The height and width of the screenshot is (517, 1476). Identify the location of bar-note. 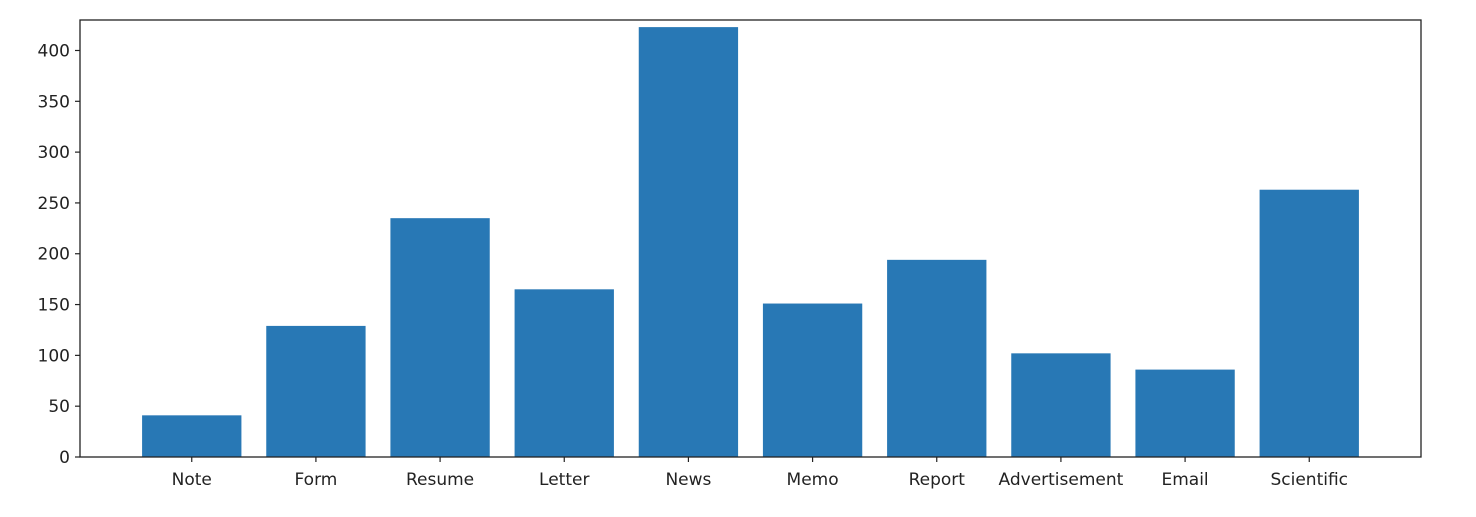
(192, 436).